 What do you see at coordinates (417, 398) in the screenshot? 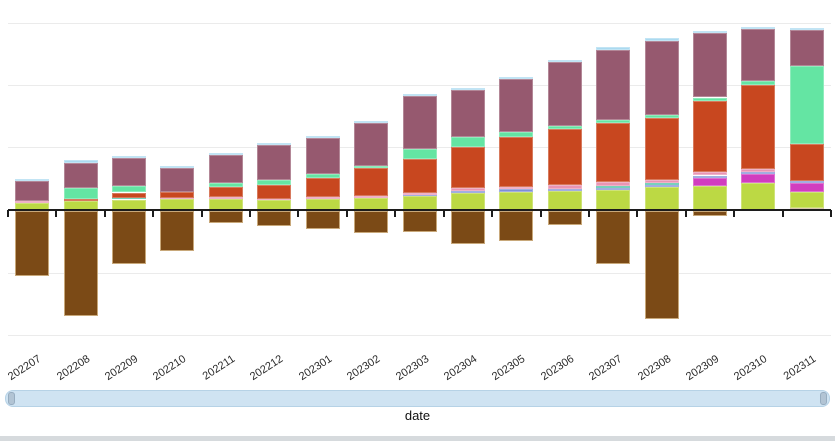
I see `date-range-scrollbar` at bounding box center [417, 398].